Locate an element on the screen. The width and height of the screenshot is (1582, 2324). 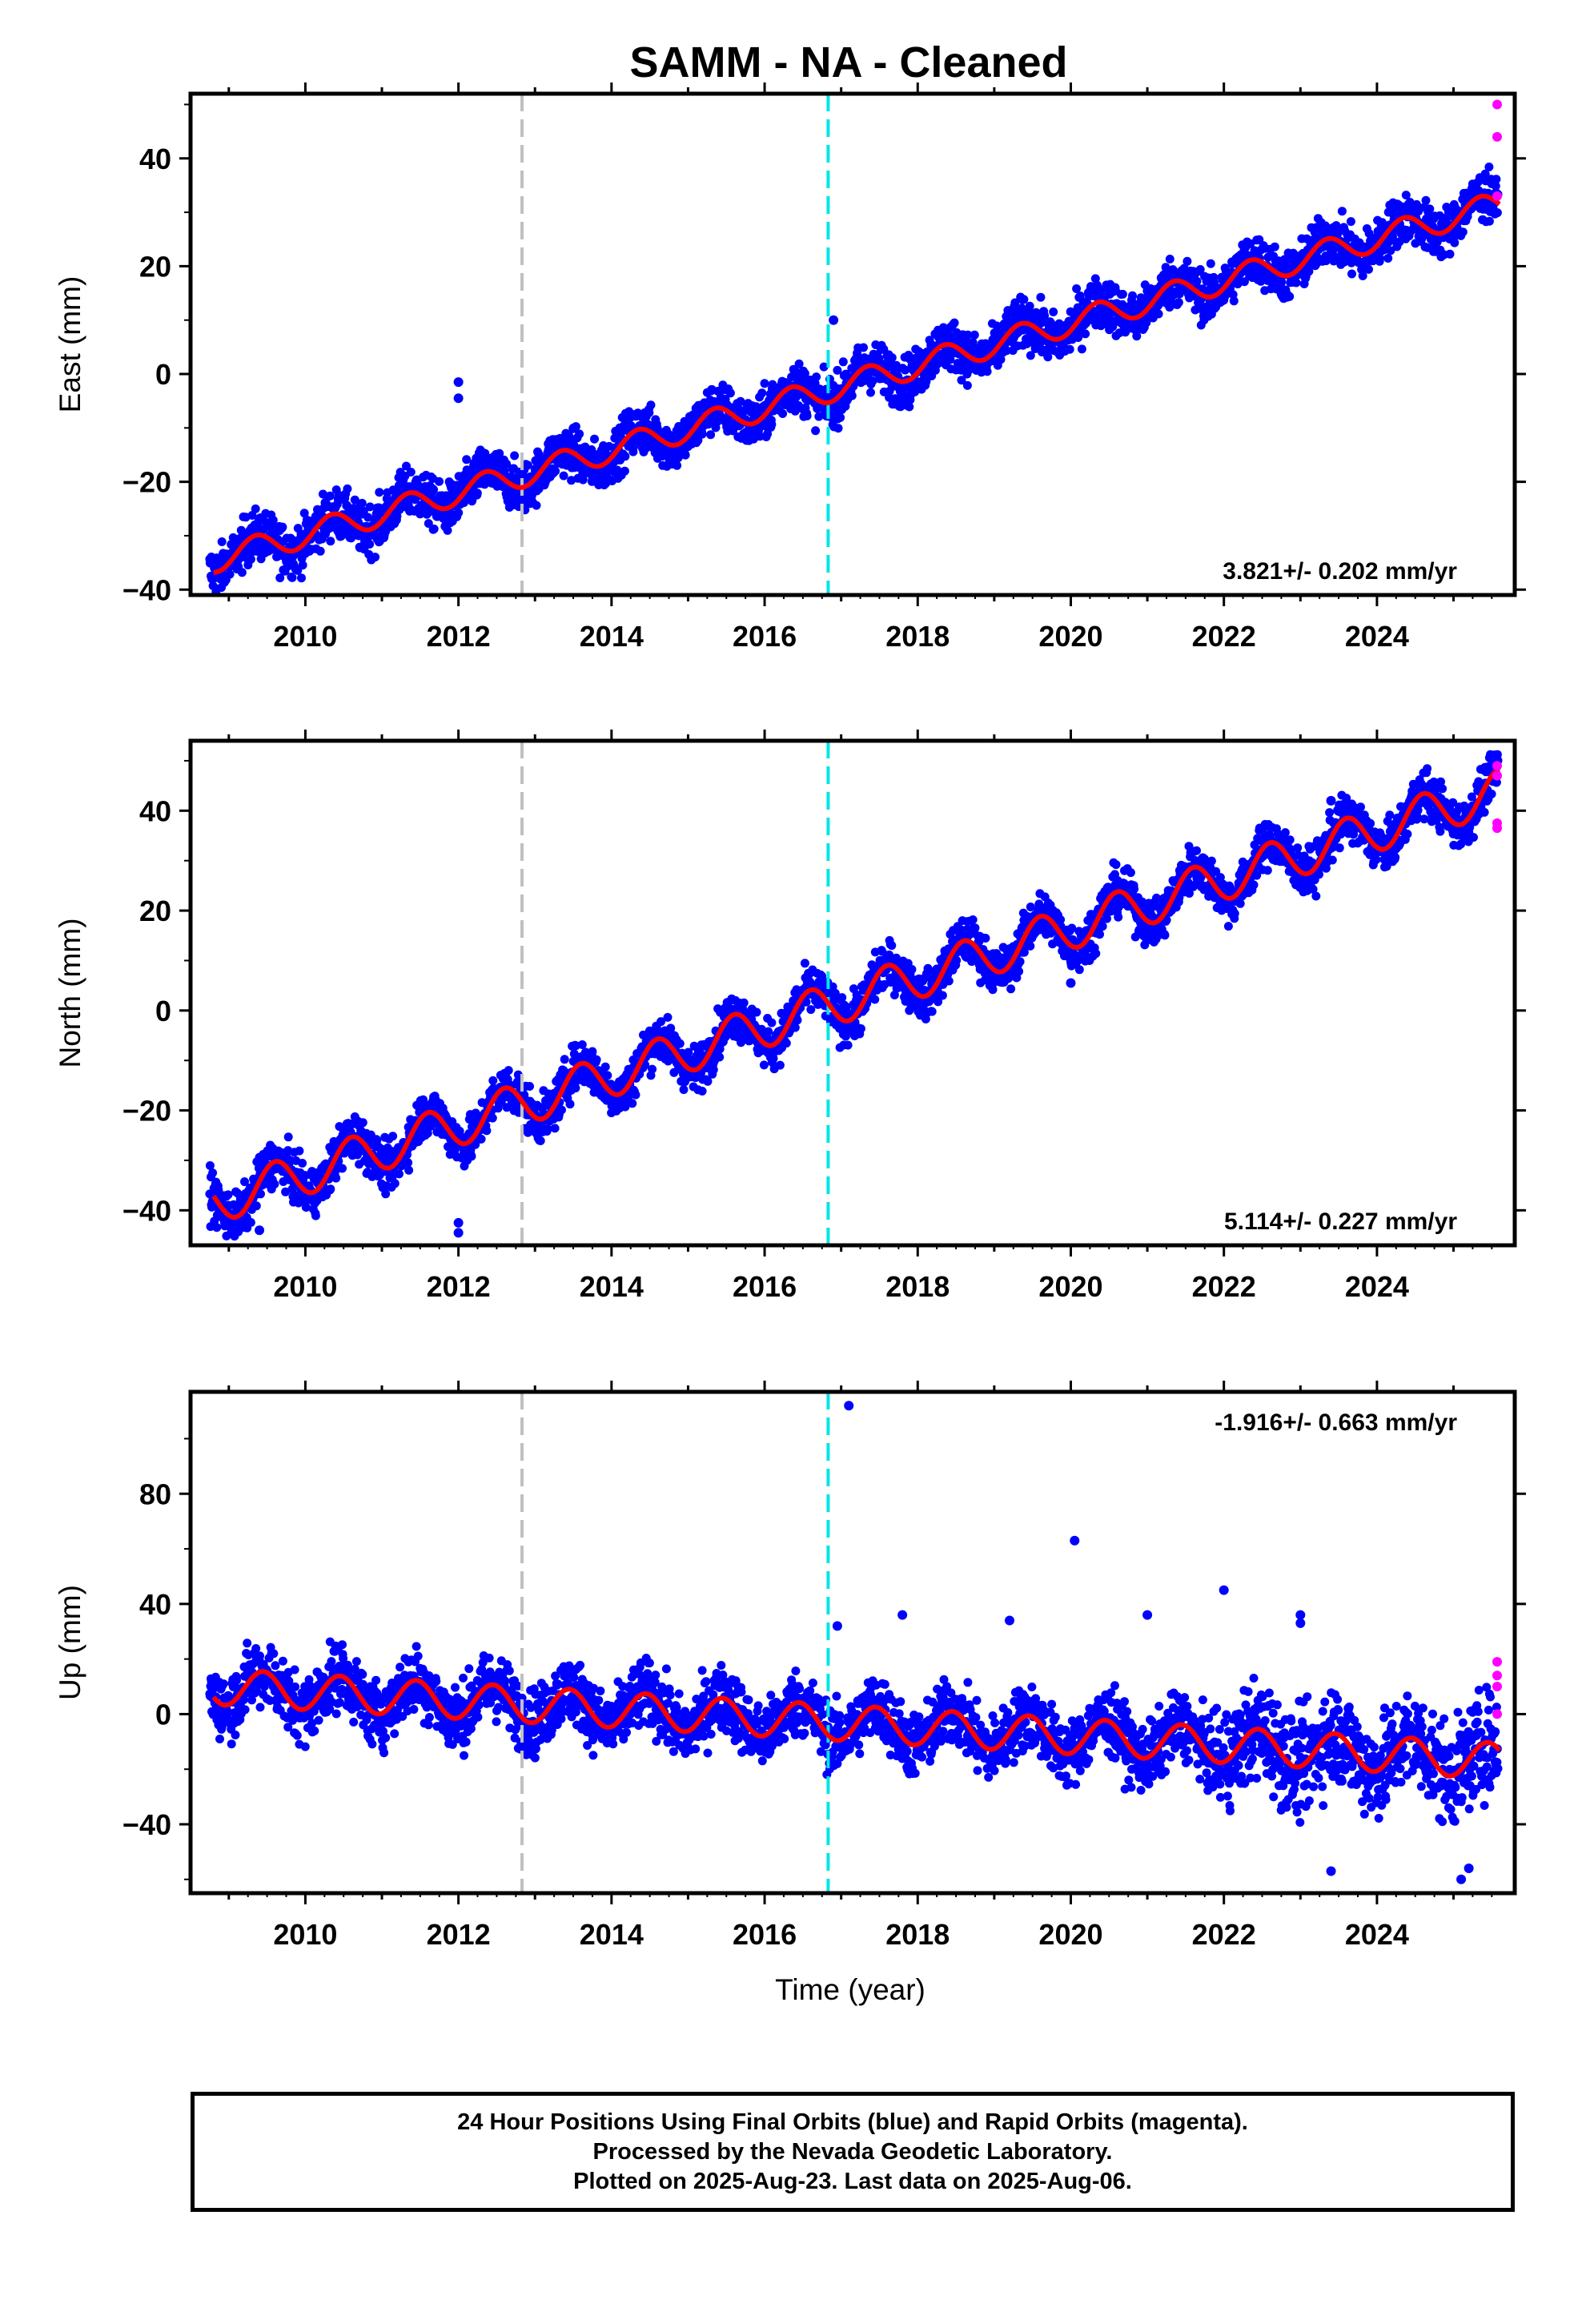
east-x-tick-label: 2018 is located at coordinates (918, 636).